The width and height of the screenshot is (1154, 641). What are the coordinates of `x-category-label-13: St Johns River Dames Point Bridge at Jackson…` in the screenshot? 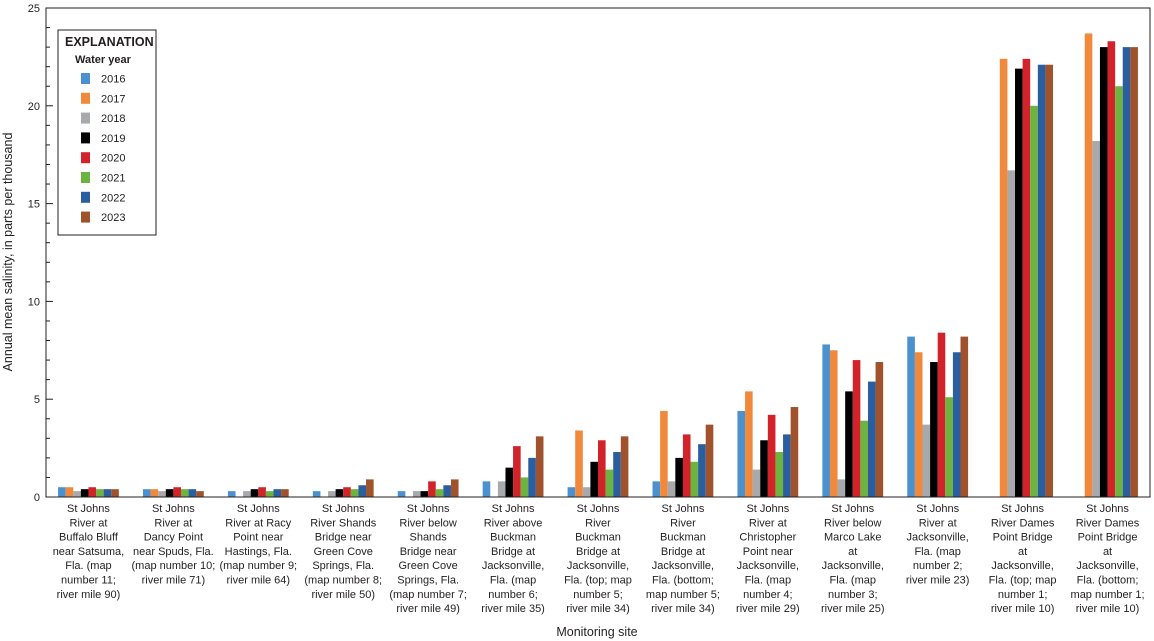 It's located at (1108, 559).